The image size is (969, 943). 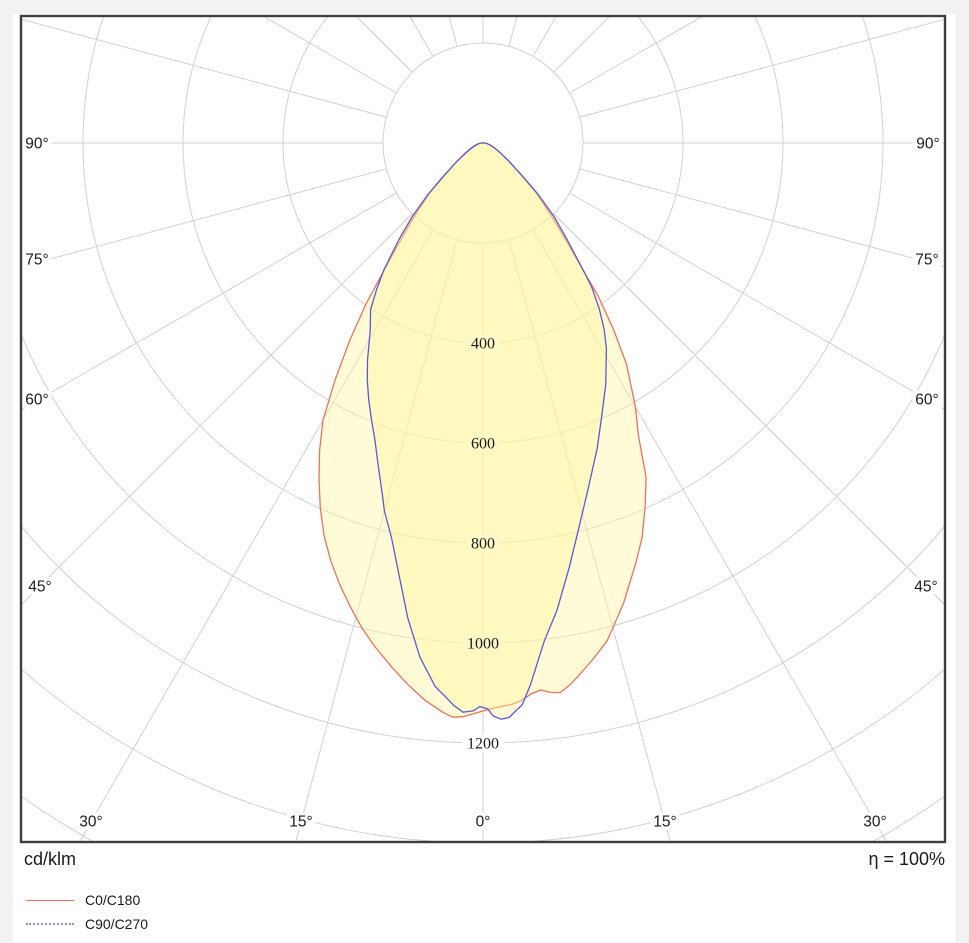 What do you see at coordinates (117, 924) in the screenshot?
I see `legend-label-c90-c270: C90/C270` at bounding box center [117, 924].